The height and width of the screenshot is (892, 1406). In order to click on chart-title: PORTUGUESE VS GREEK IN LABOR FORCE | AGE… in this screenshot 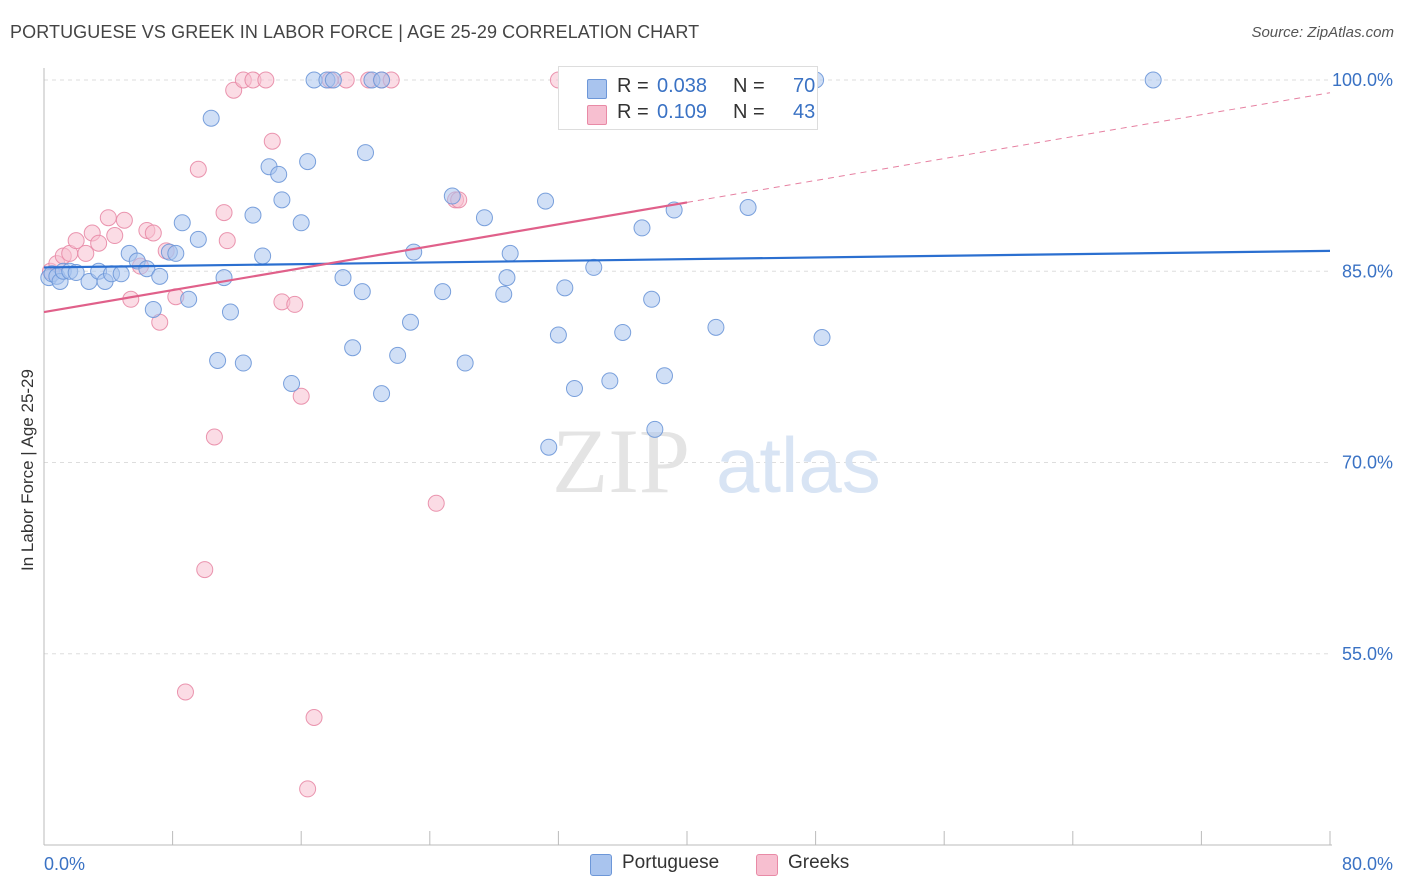, I will do `click(355, 32)`.